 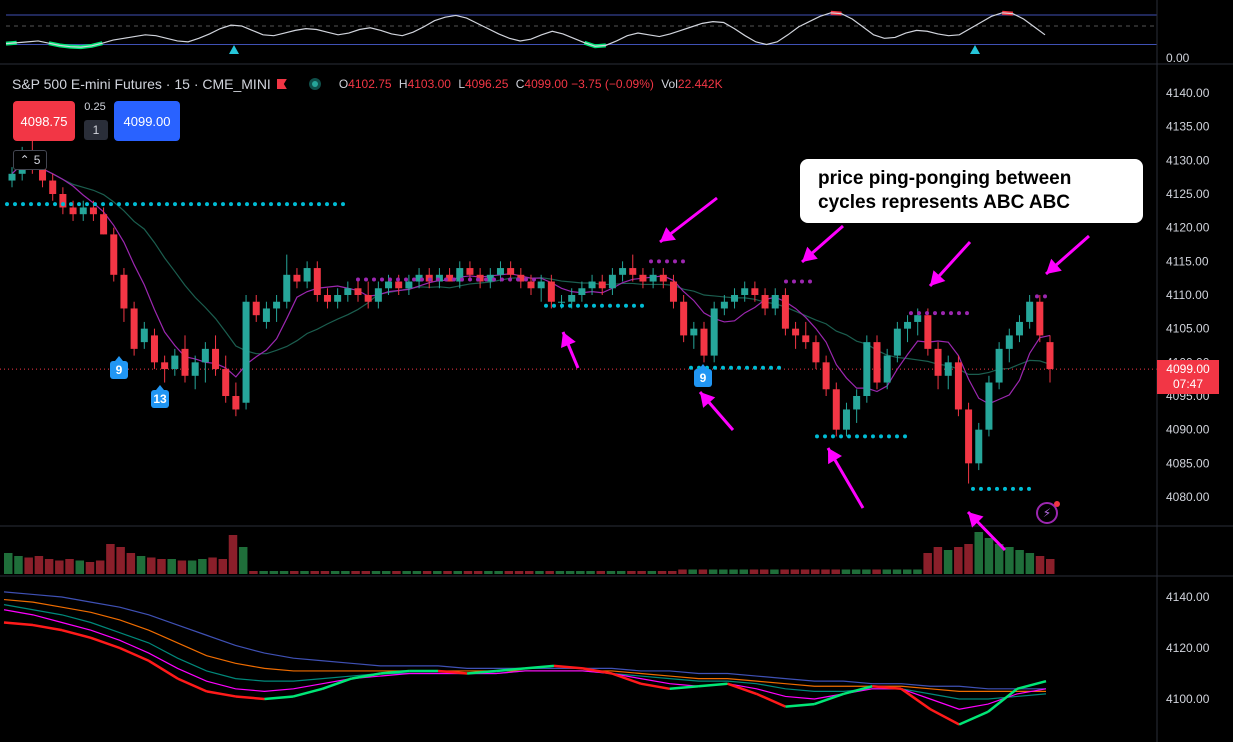 What do you see at coordinates (160, 399) in the screenshot?
I see `badge-label: 13` at bounding box center [160, 399].